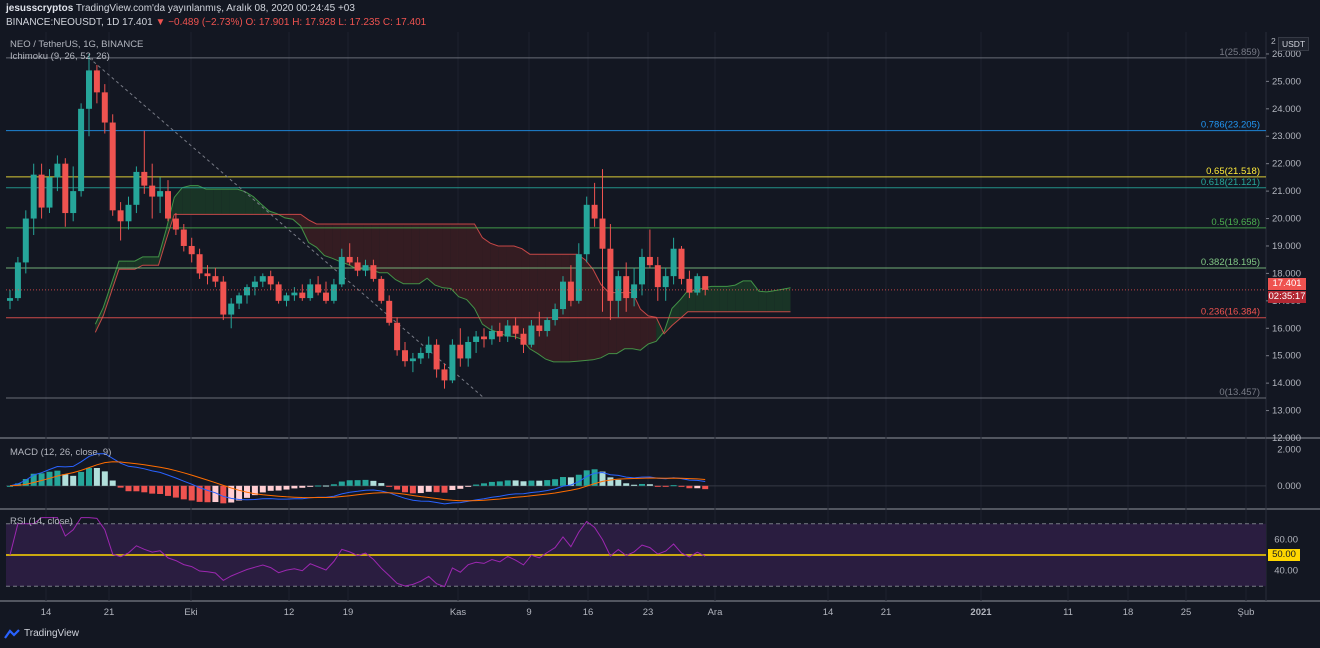  Describe the element at coordinates (1230, 182) in the screenshot. I see `fib-level-label: 0.618(21.121)` at that location.